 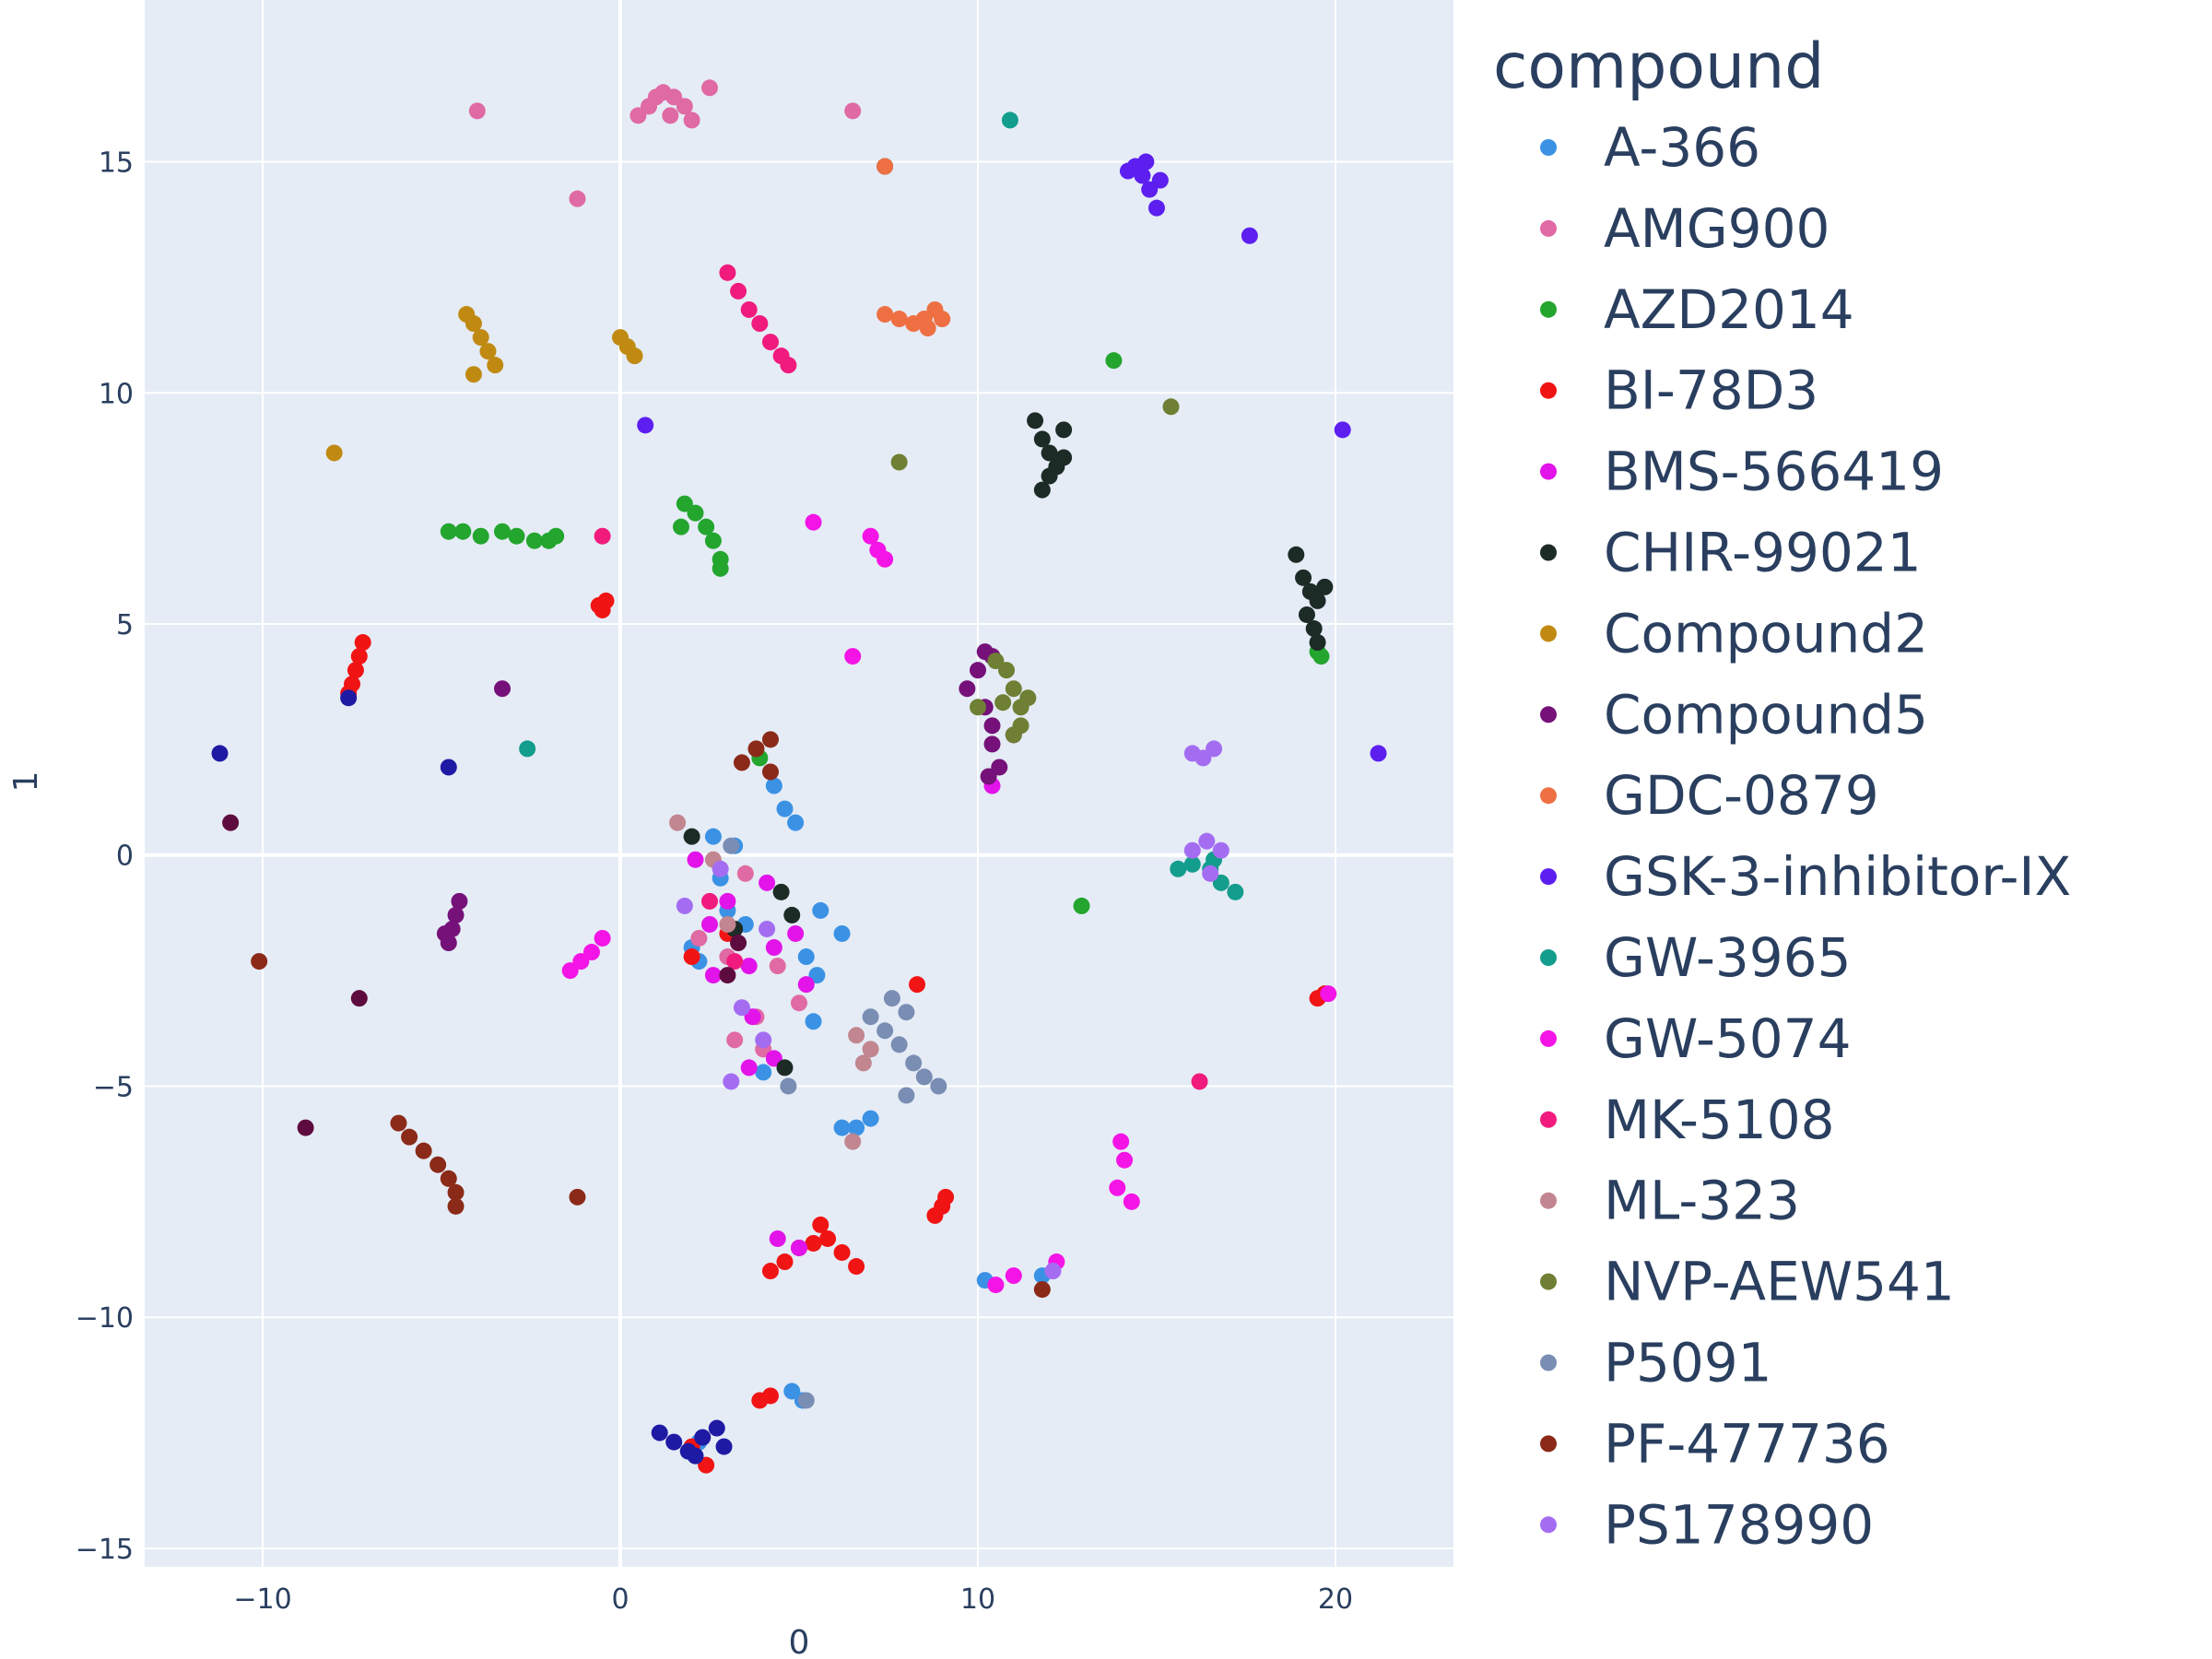 I want to click on legend-item-label: Compound2, so click(x=1766, y=633).